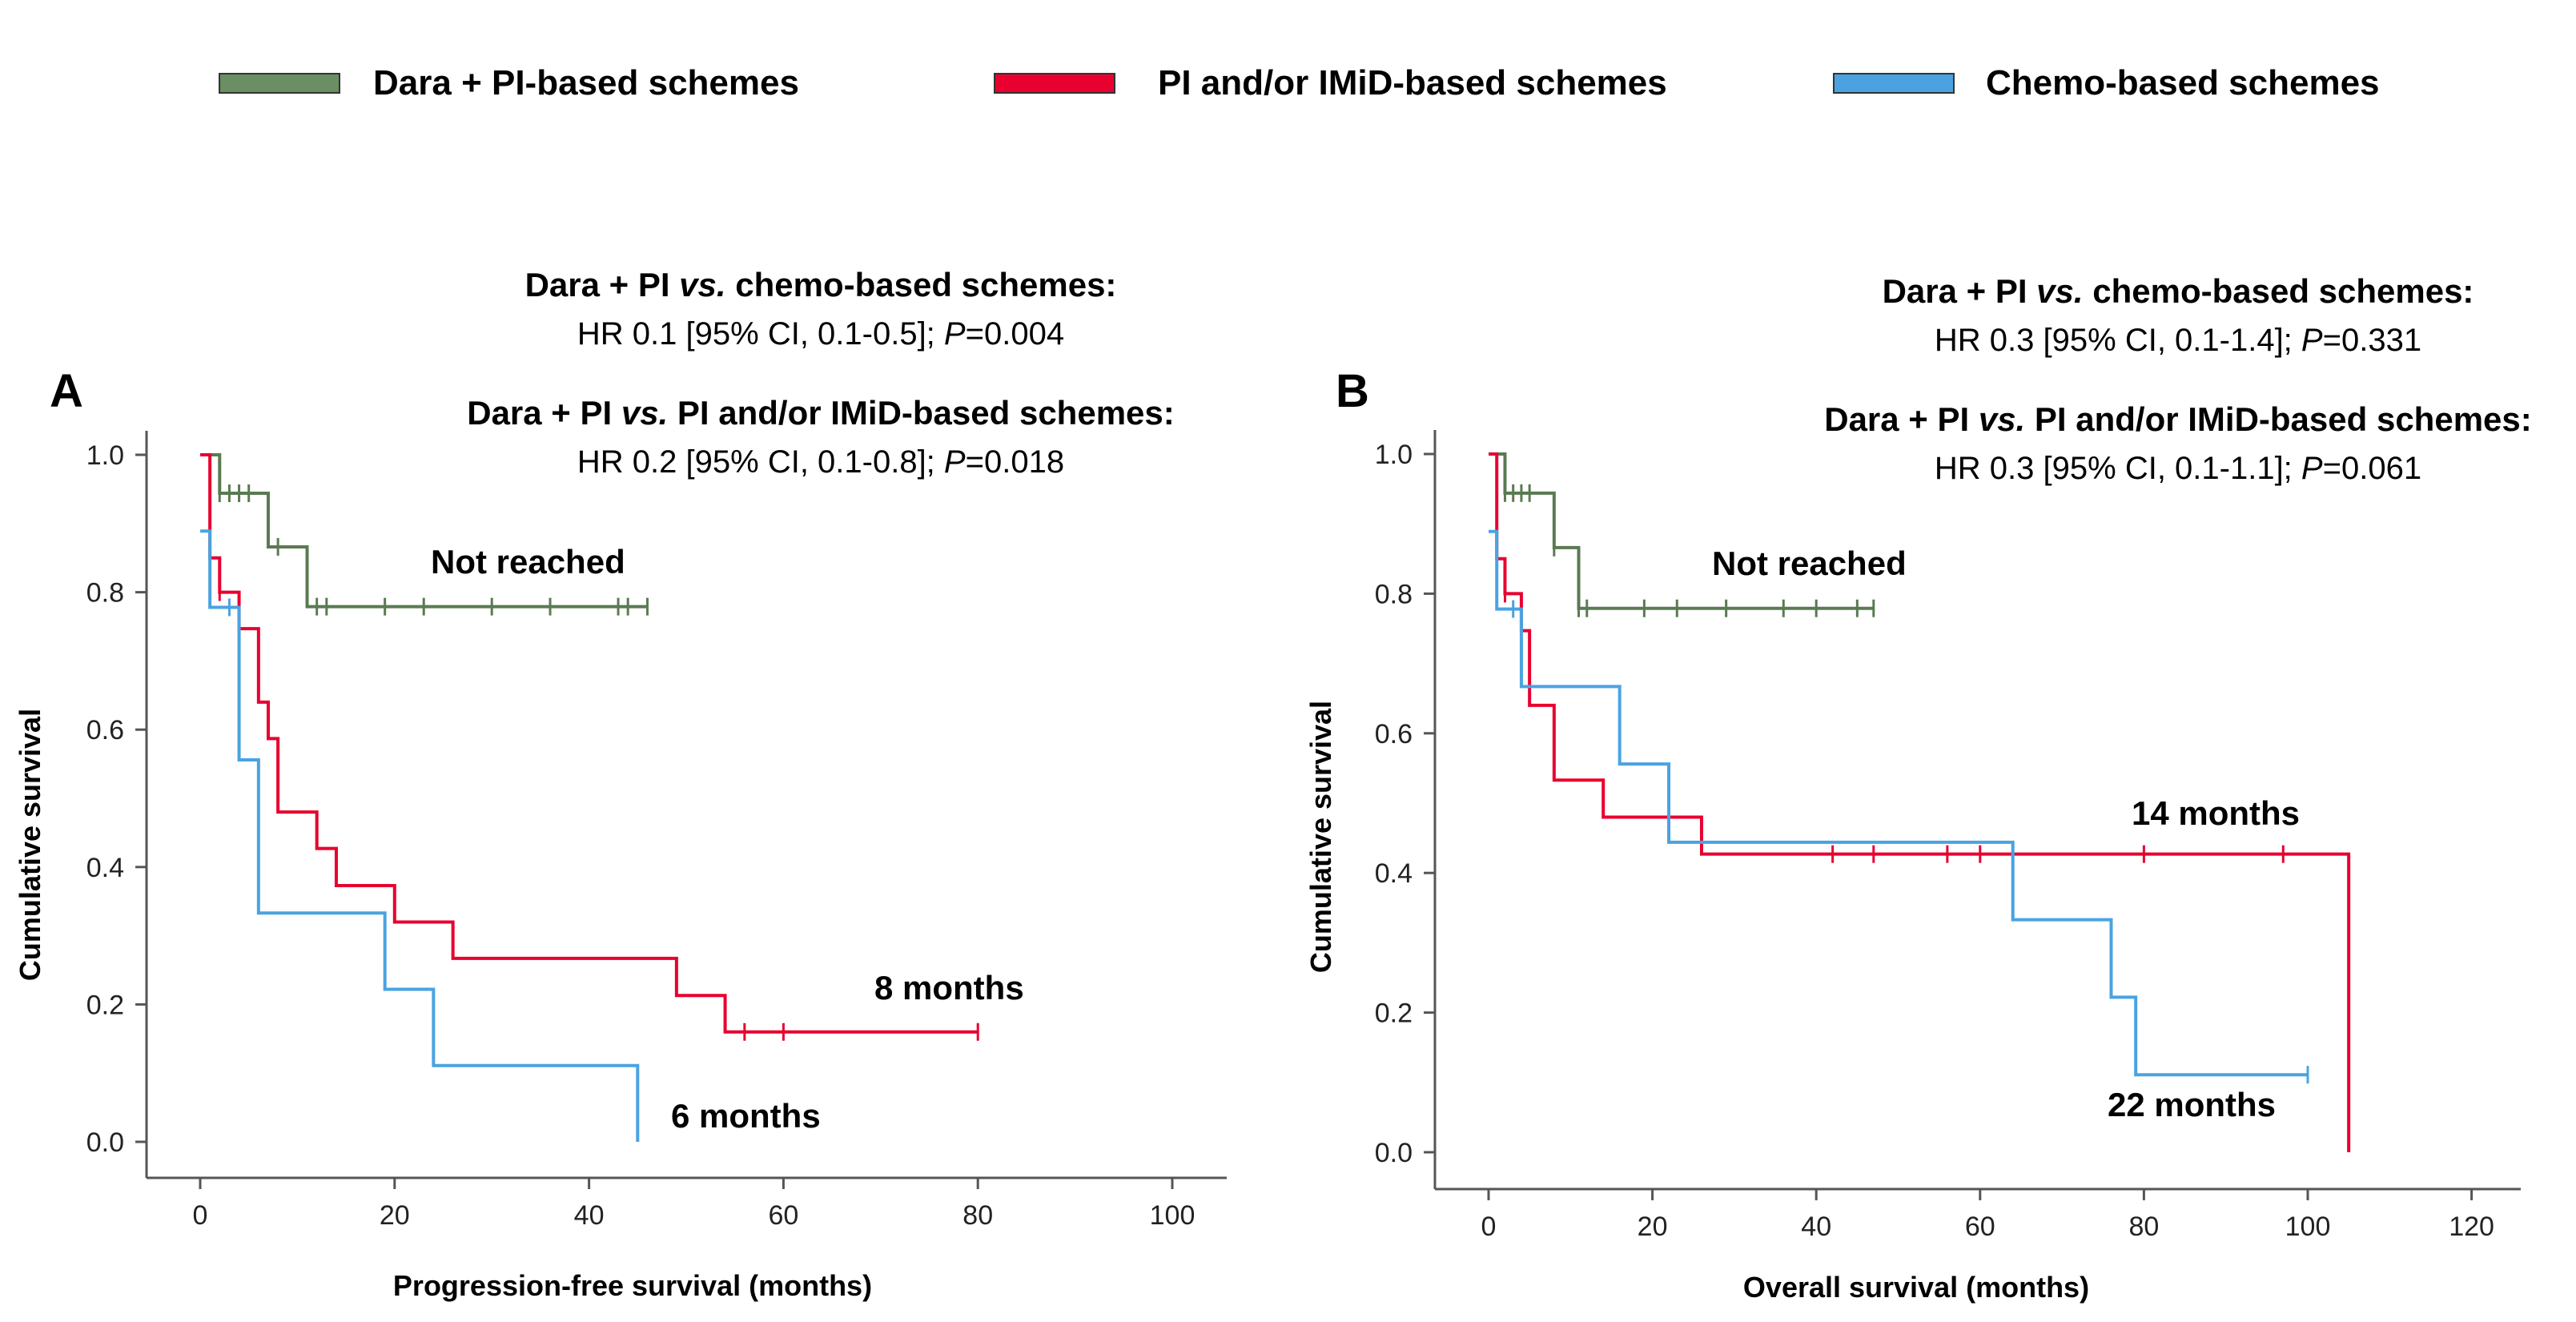 This screenshot has width=2576, height=1322. What do you see at coordinates (1809, 563) in the screenshot?
I see `panel-b-label-dara: Not reached` at bounding box center [1809, 563].